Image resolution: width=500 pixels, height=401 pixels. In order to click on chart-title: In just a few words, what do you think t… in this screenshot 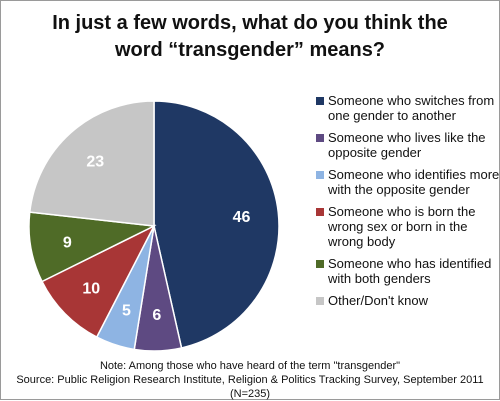, I will do `click(250, 37)`.